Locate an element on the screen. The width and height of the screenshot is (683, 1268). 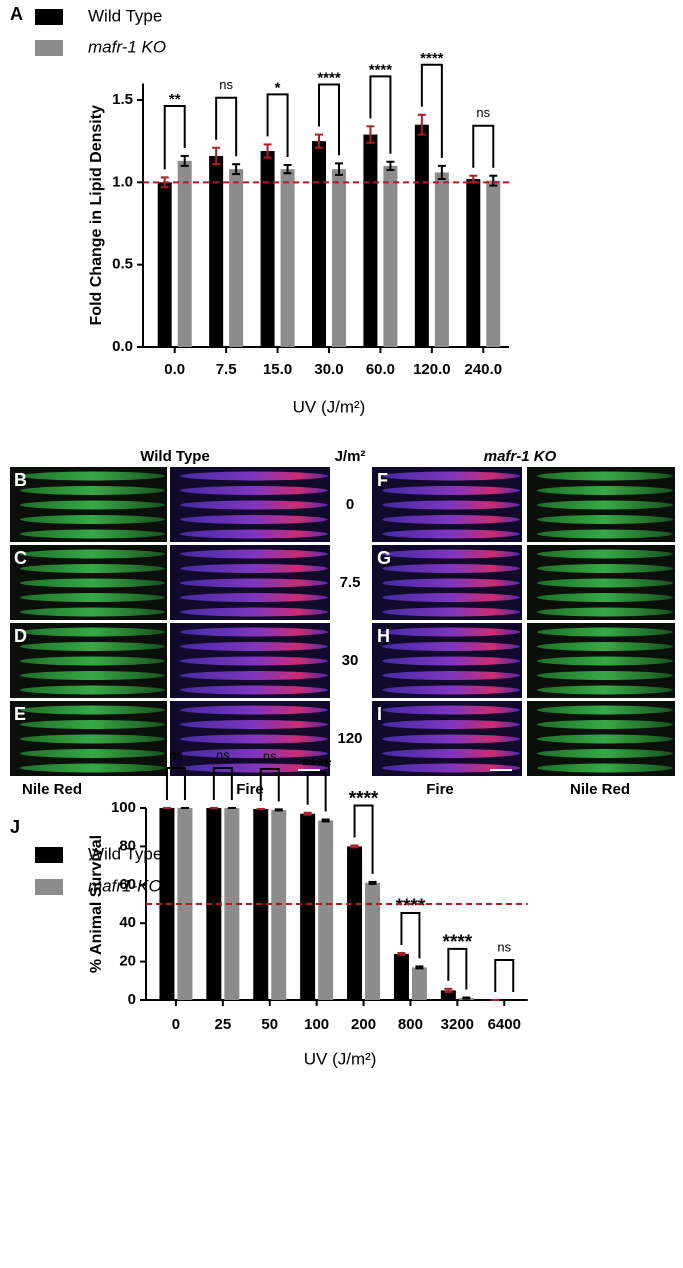
panel-label: D is located at coordinates (20, 636).